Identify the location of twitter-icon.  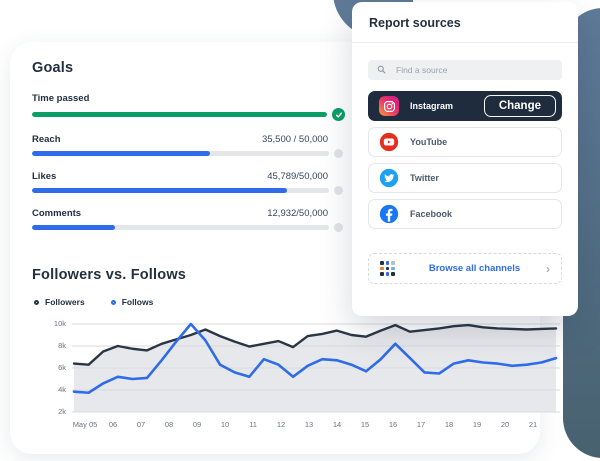
(389, 178).